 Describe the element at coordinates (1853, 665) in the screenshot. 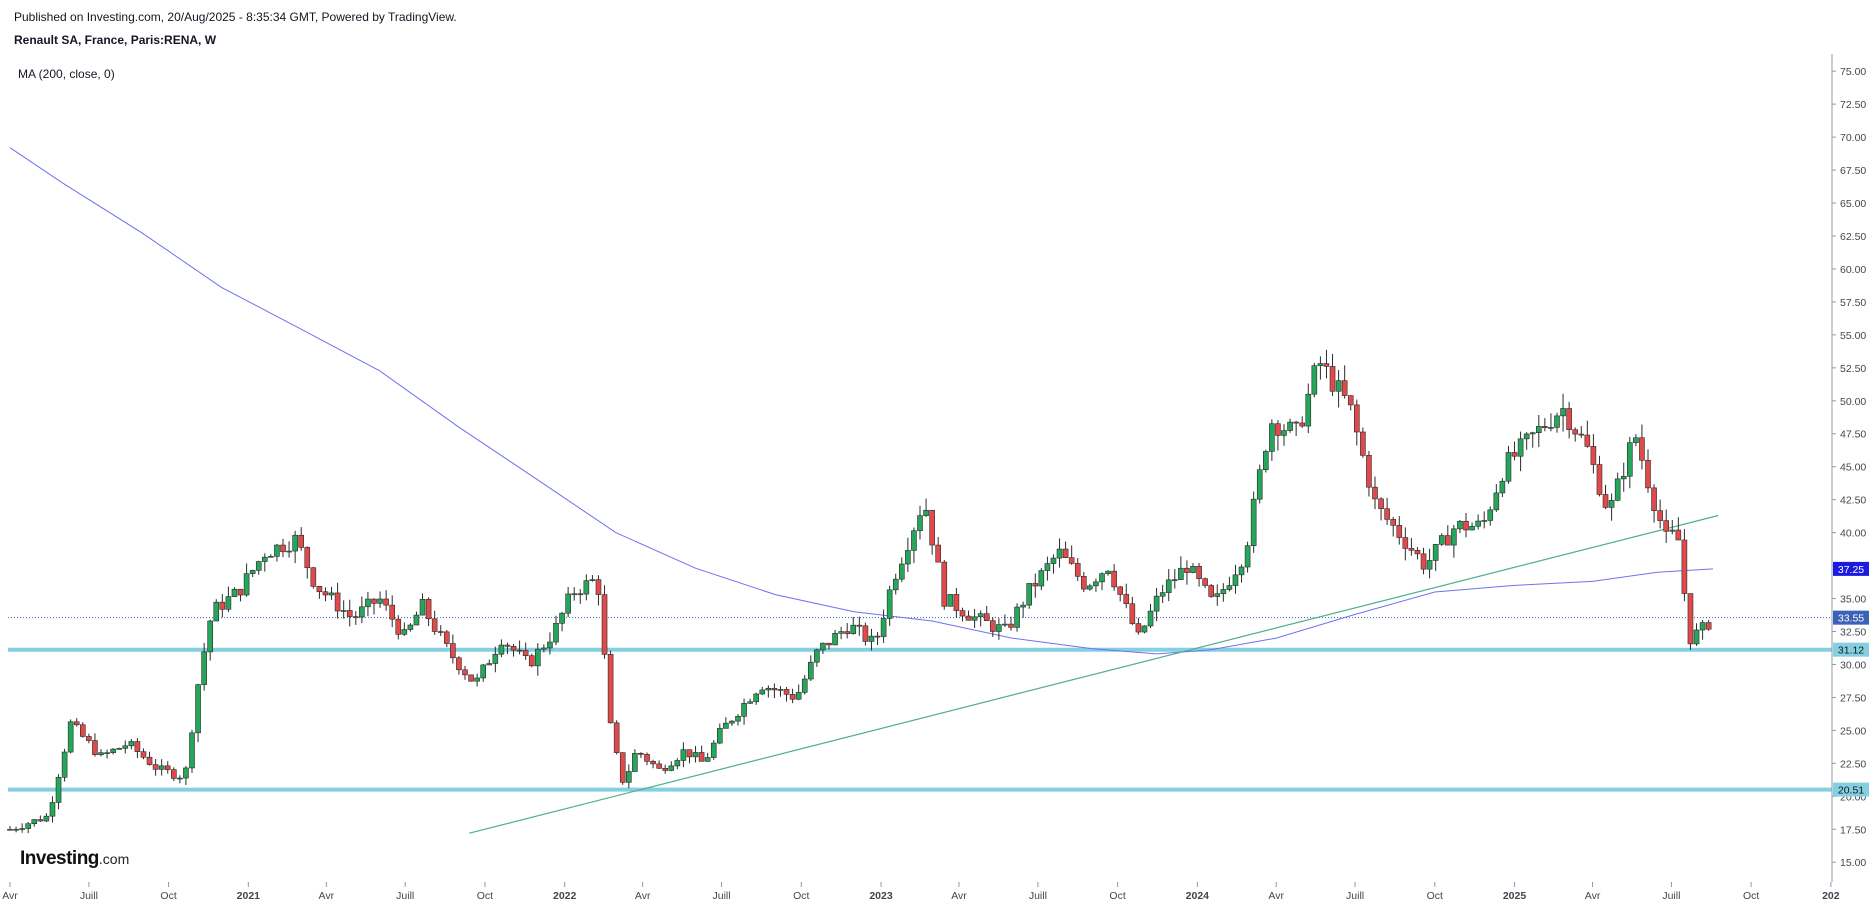

I see `y-tick-label: 30.00` at that location.